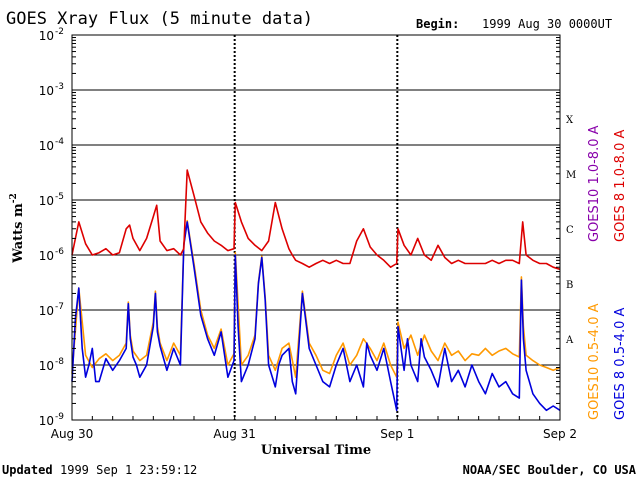 The width and height of the screenshot is (640, 480). What do you see at coordinates (59, 87) in the screenshot?
I see `y-tick-exponent: -3` at bounding box center [59, 87].